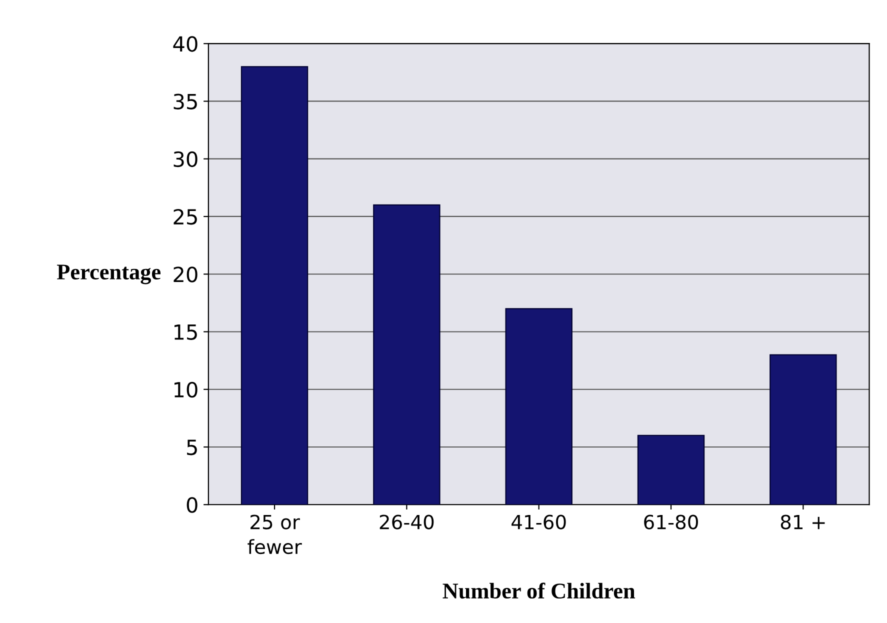 This screenshot has height=623, width=887. Describe the element at coordinates (186, 390) in the screenshot. I see `y-tick-label: 10` at that location.